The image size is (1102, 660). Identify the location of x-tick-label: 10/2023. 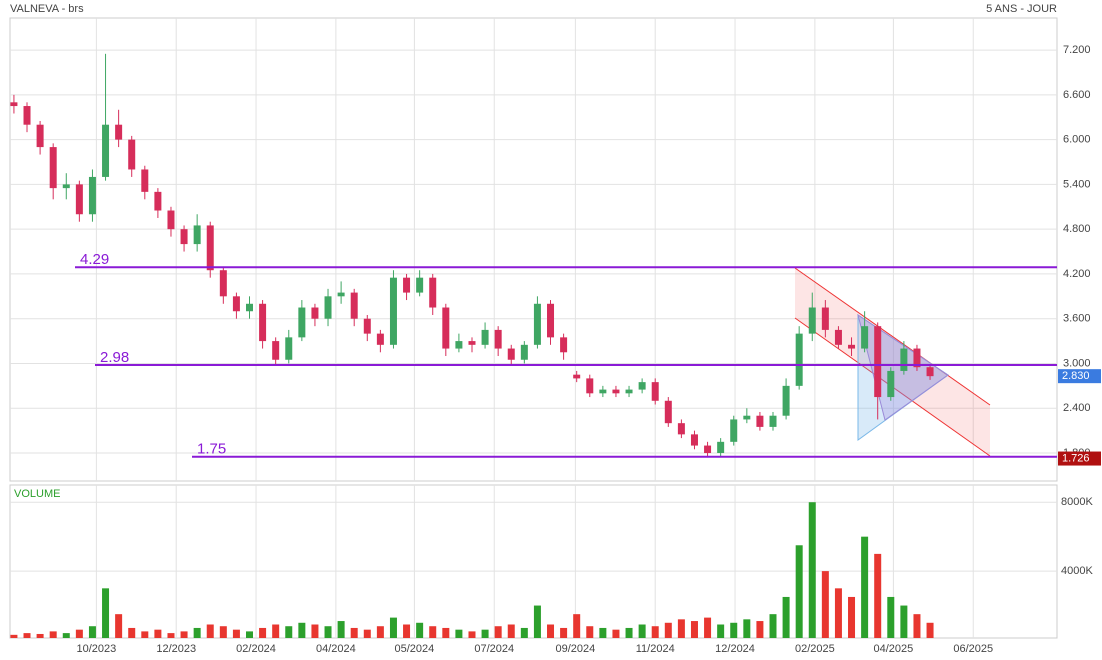
(96, 649).